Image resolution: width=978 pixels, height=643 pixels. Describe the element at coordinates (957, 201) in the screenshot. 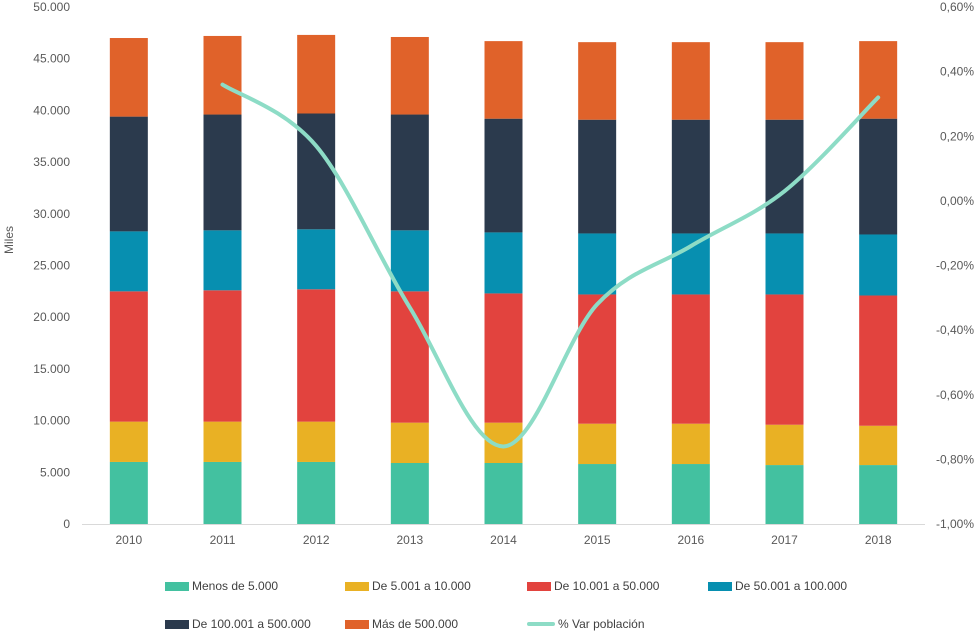

I see `y2-tick-label: 0,00%` at that location.